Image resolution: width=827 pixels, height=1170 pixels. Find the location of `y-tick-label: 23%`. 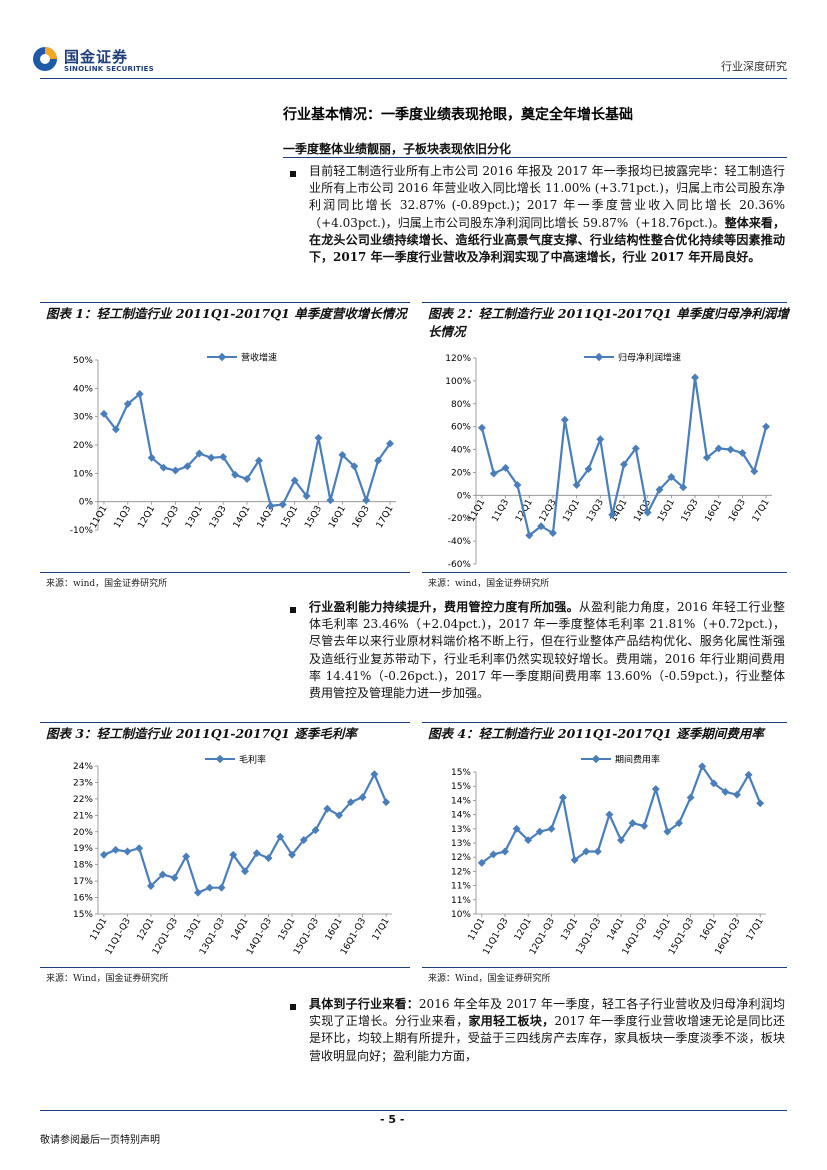

y-tick-label: 23% is located at coordinates (83, 783).